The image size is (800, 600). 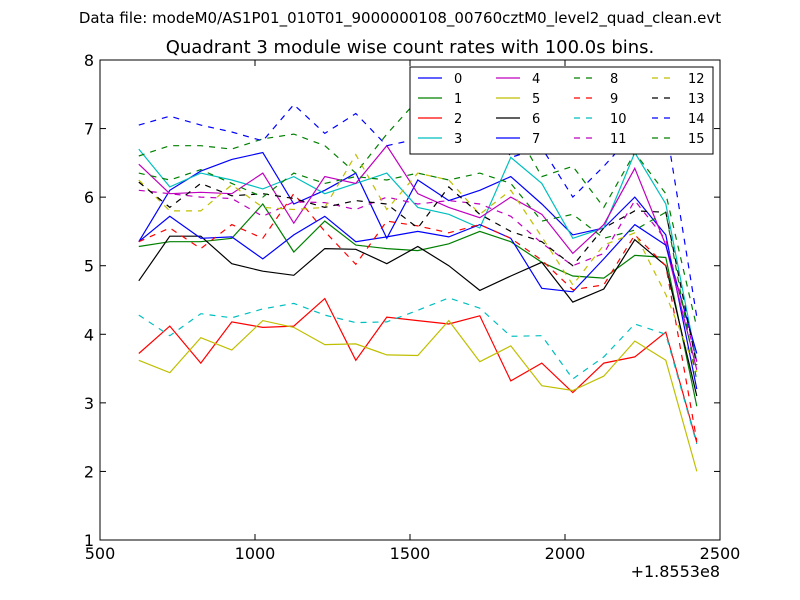 What do you see at coordinates (720, 553) in the screenshot?
I see `x-tick-label: 2500` at bounding box center [720, 553].